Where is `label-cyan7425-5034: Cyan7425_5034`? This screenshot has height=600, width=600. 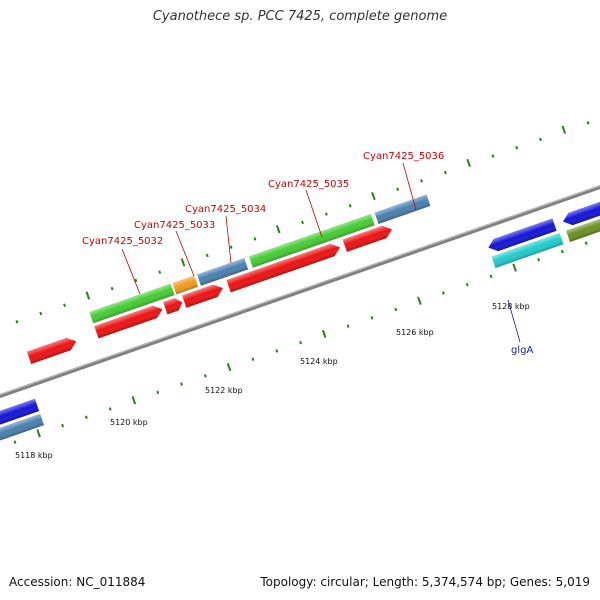 label-cyan7425-5034: Cyan7425_5034 is located at coordinates (225, 209).